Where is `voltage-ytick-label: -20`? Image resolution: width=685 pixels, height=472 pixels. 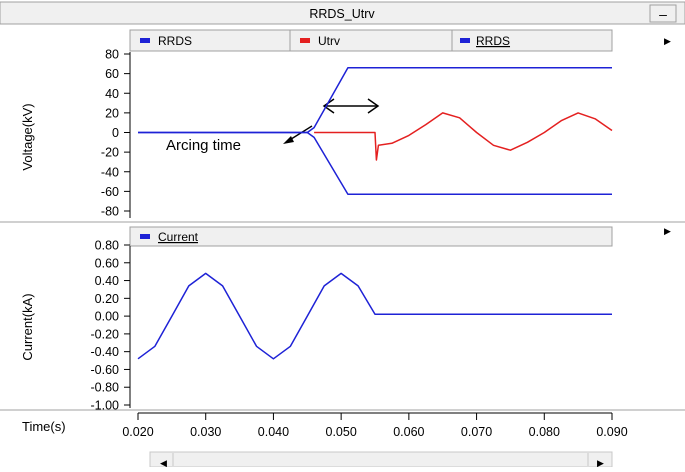
voltage-ytick-label: -20 is located at coordinates (110, 153).